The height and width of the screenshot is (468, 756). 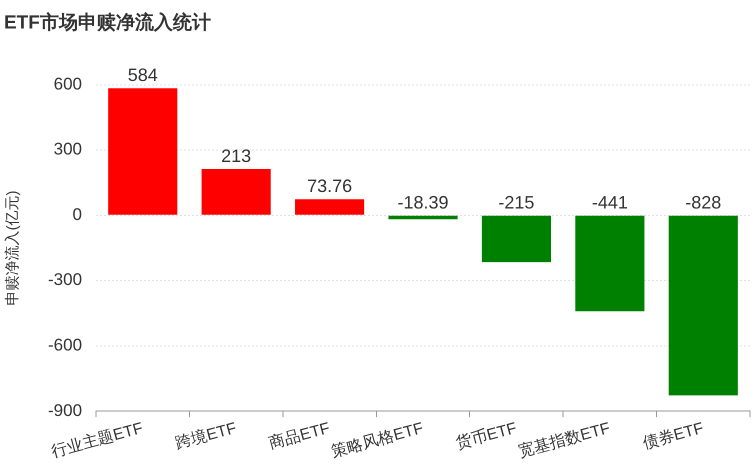 I want to click on x-tick-label: 商品ETF, so click(x=299, y=436).